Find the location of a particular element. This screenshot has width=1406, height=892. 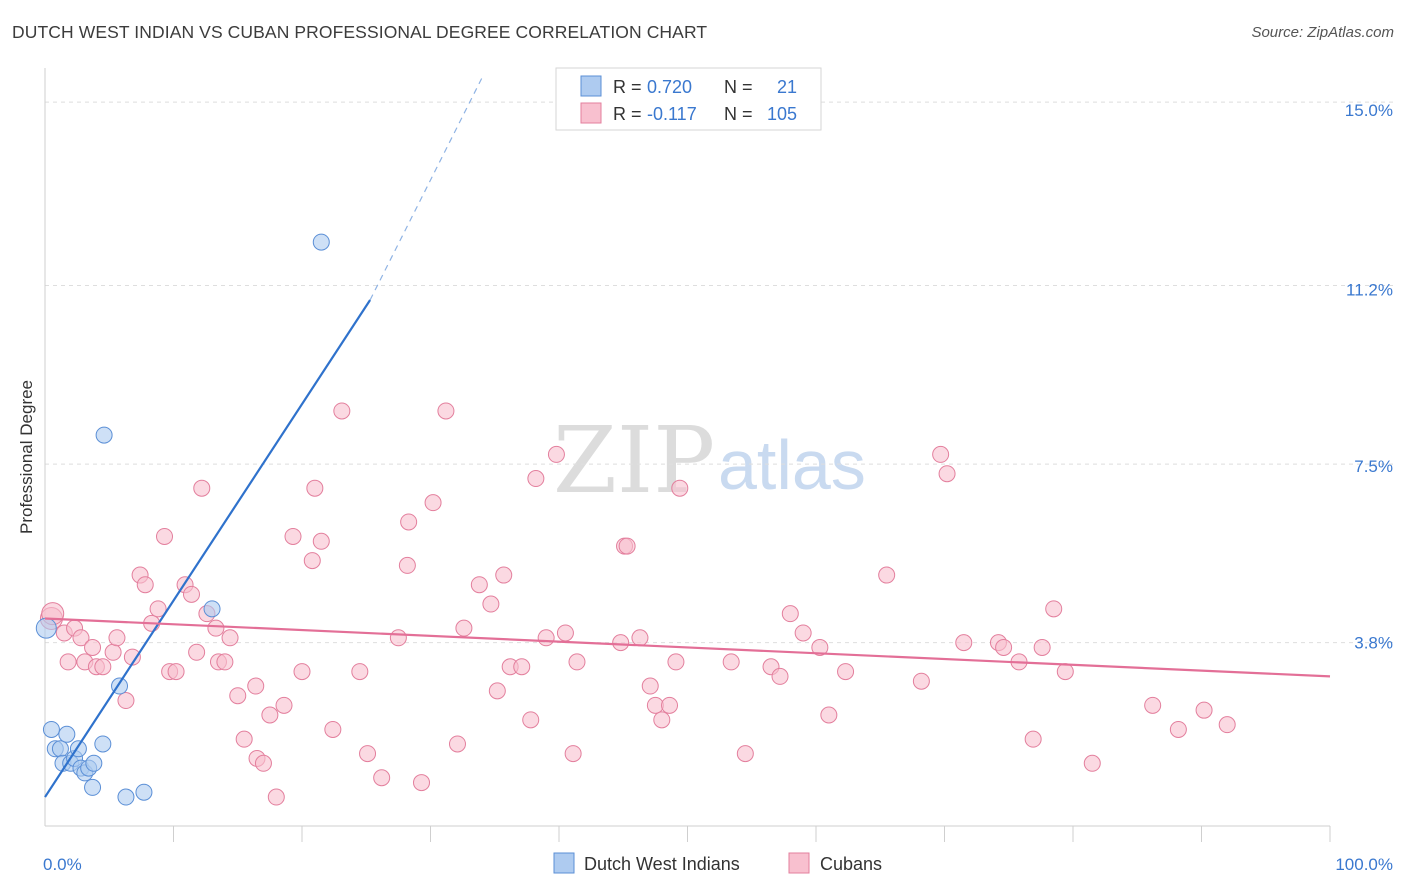

stats-n-label-blue: N = is located at coordinates (738, 87).